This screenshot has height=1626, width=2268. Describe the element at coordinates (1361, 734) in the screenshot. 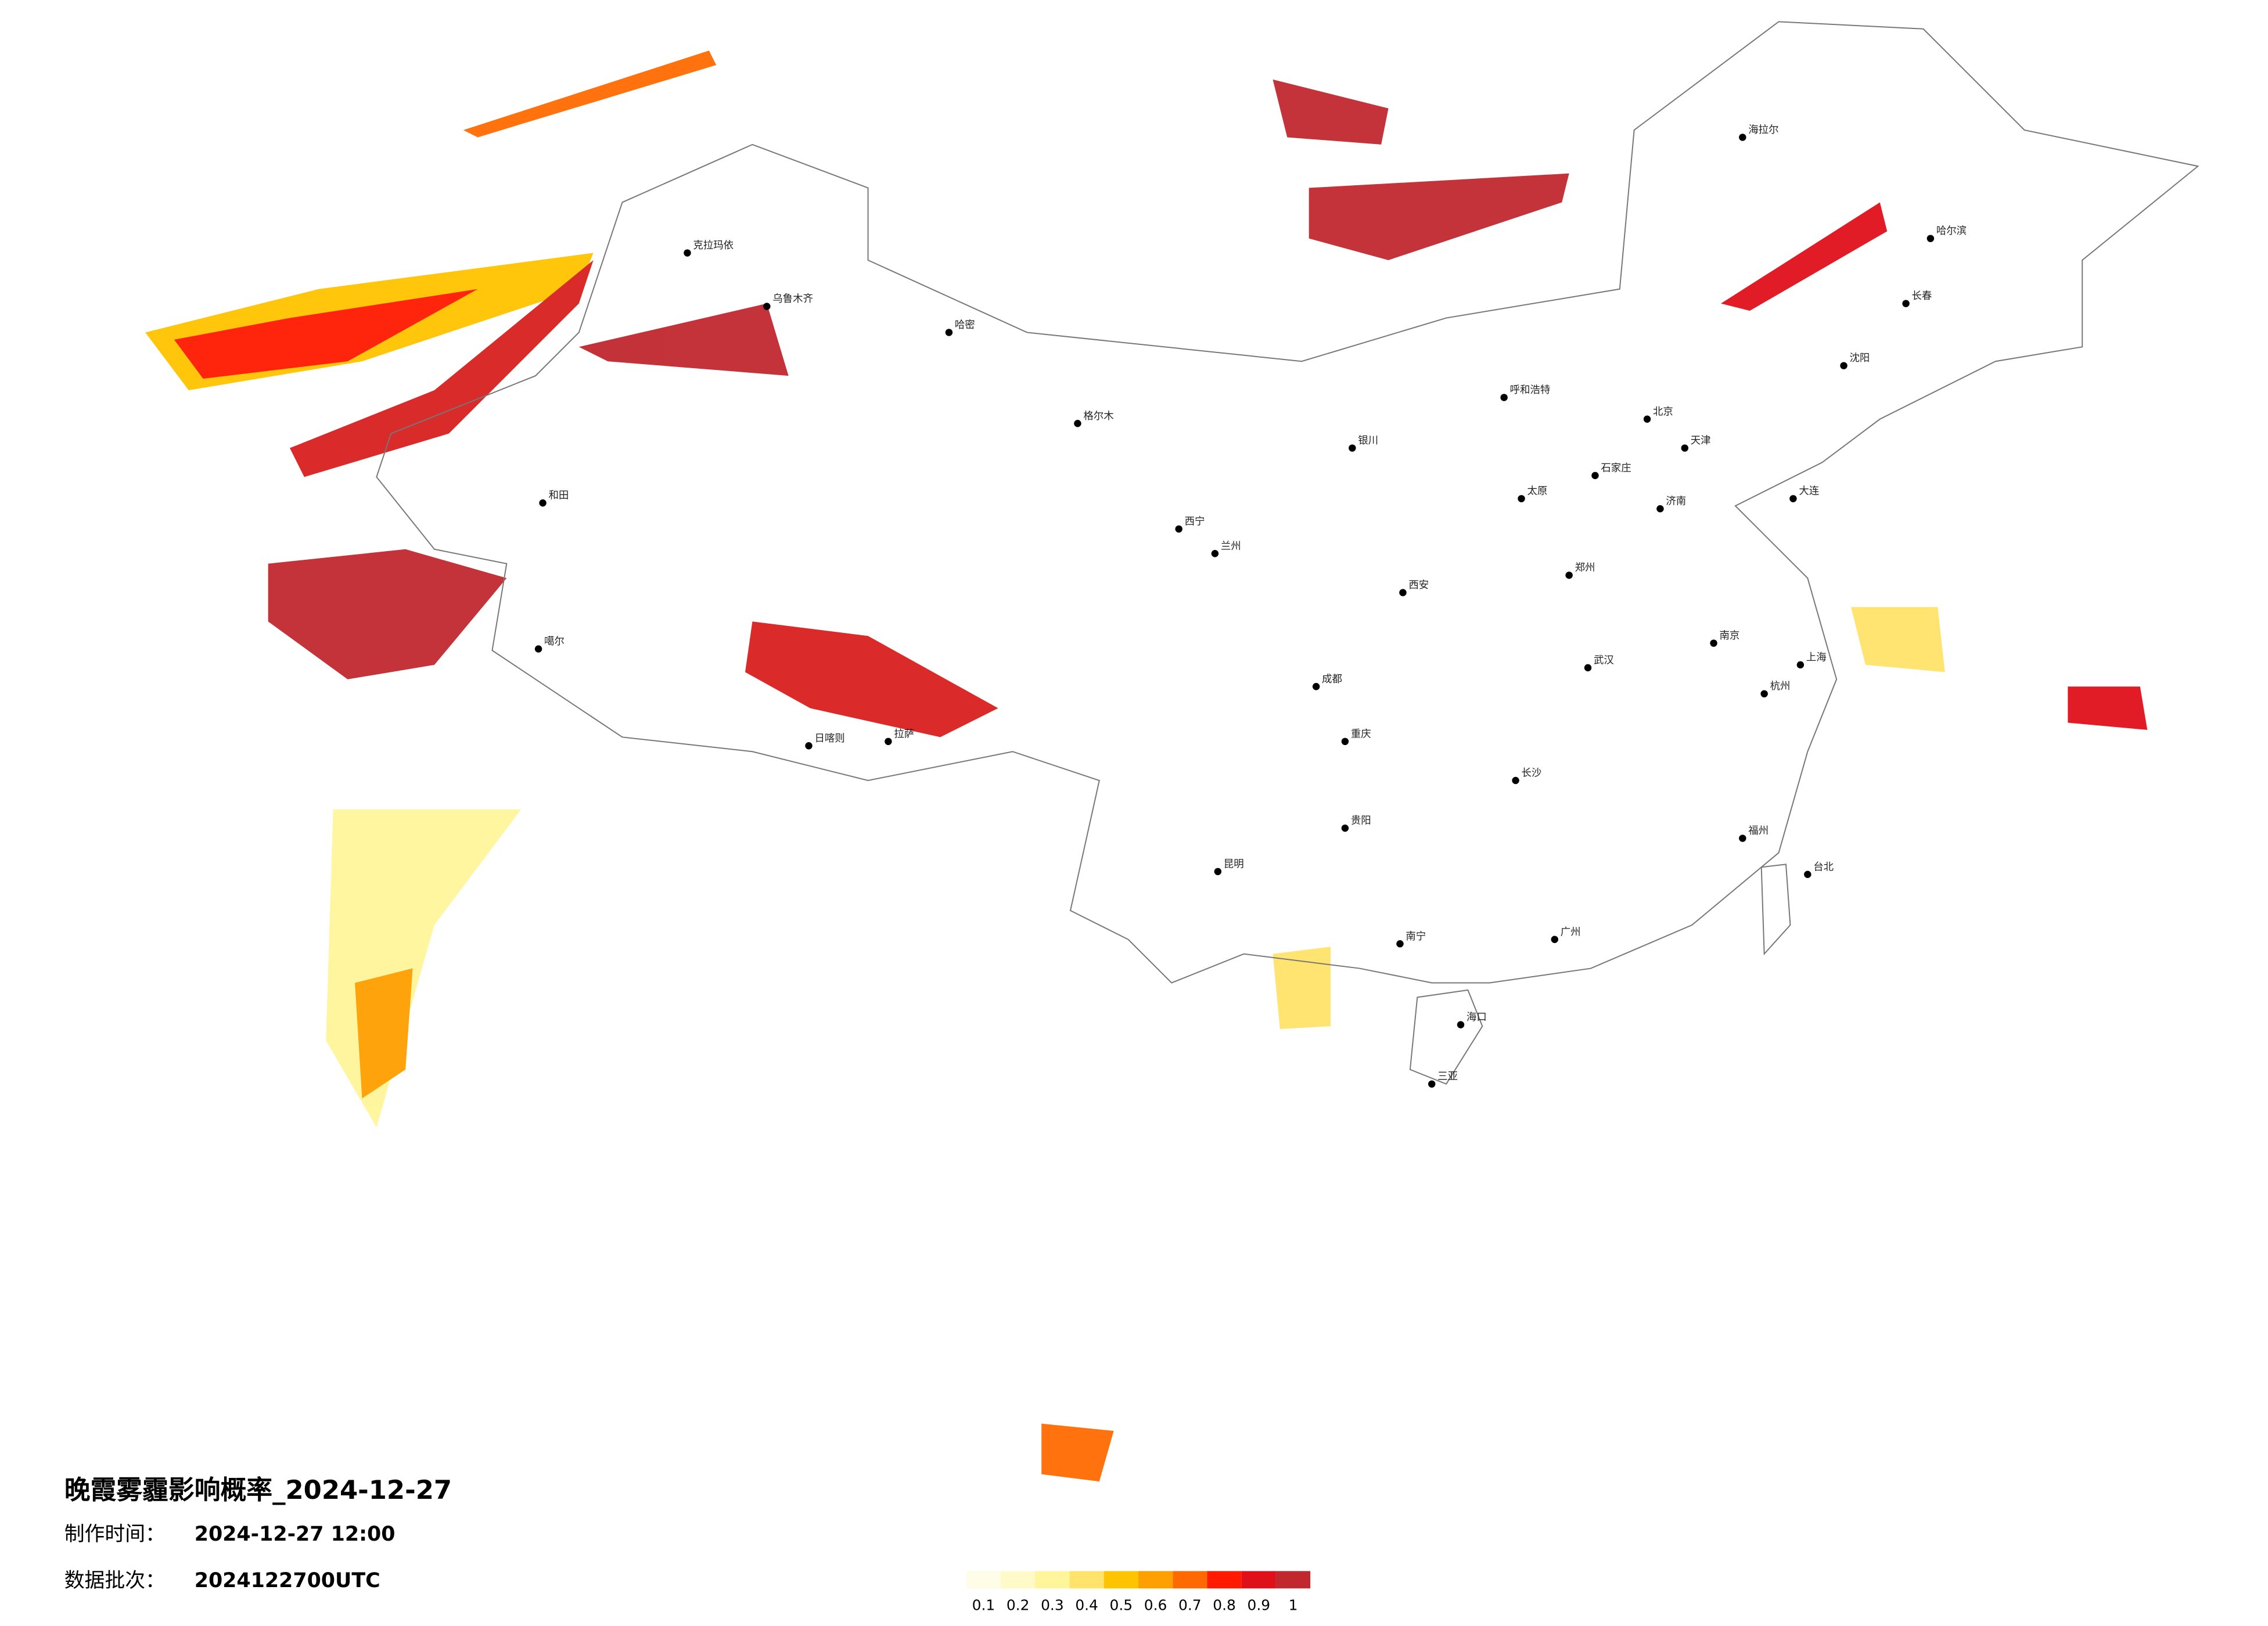

I see `city-label: 重庆` at that location.